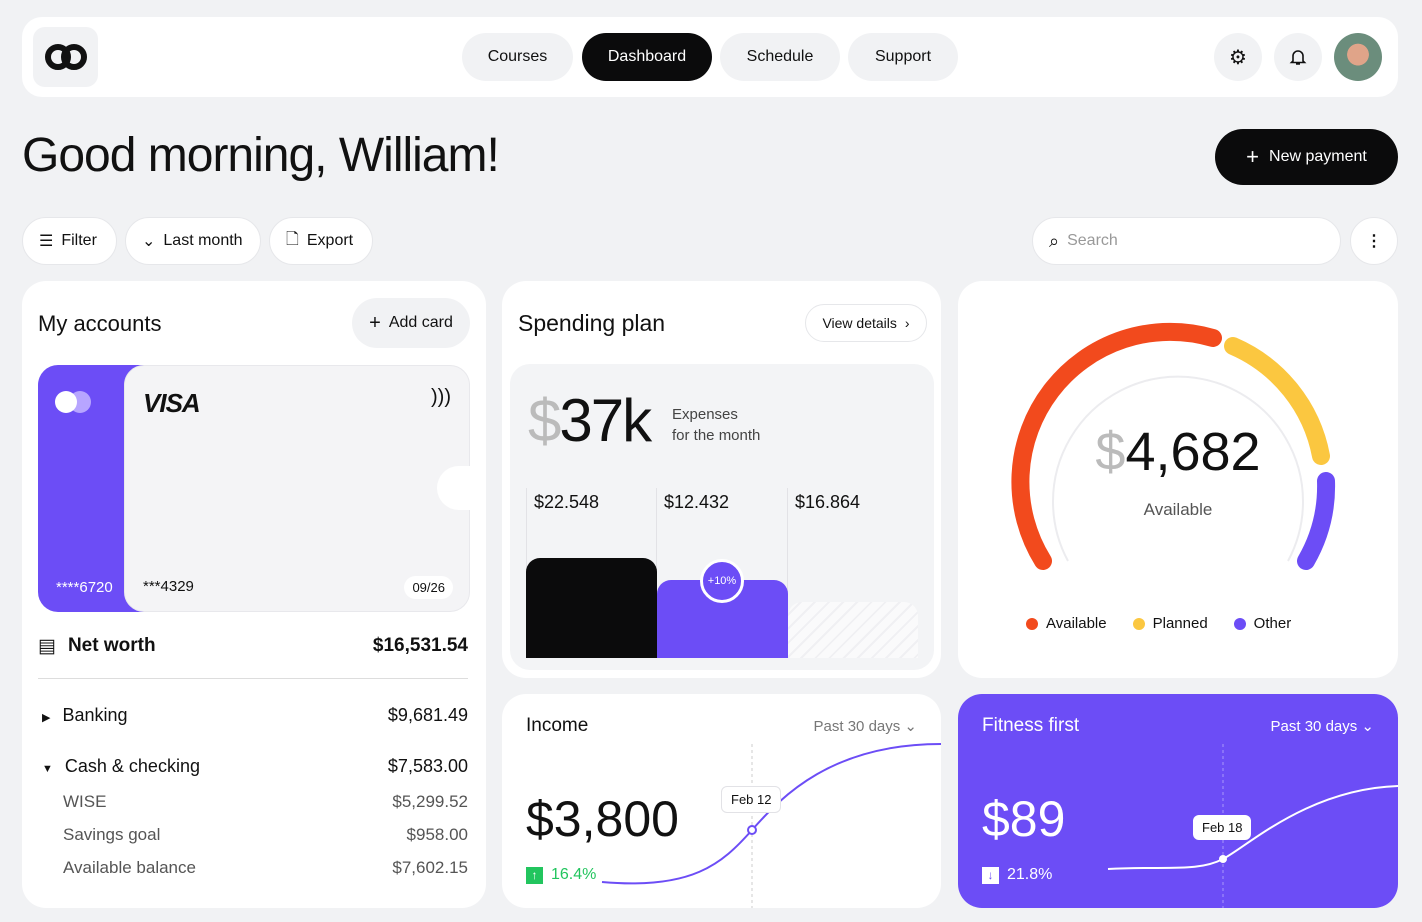 Image resolution: width=1422 pixels, height=922 pixels. Describe the element at coordinates (567, 502) in the screenshot. I see `bar-label: $22.548` at that location.